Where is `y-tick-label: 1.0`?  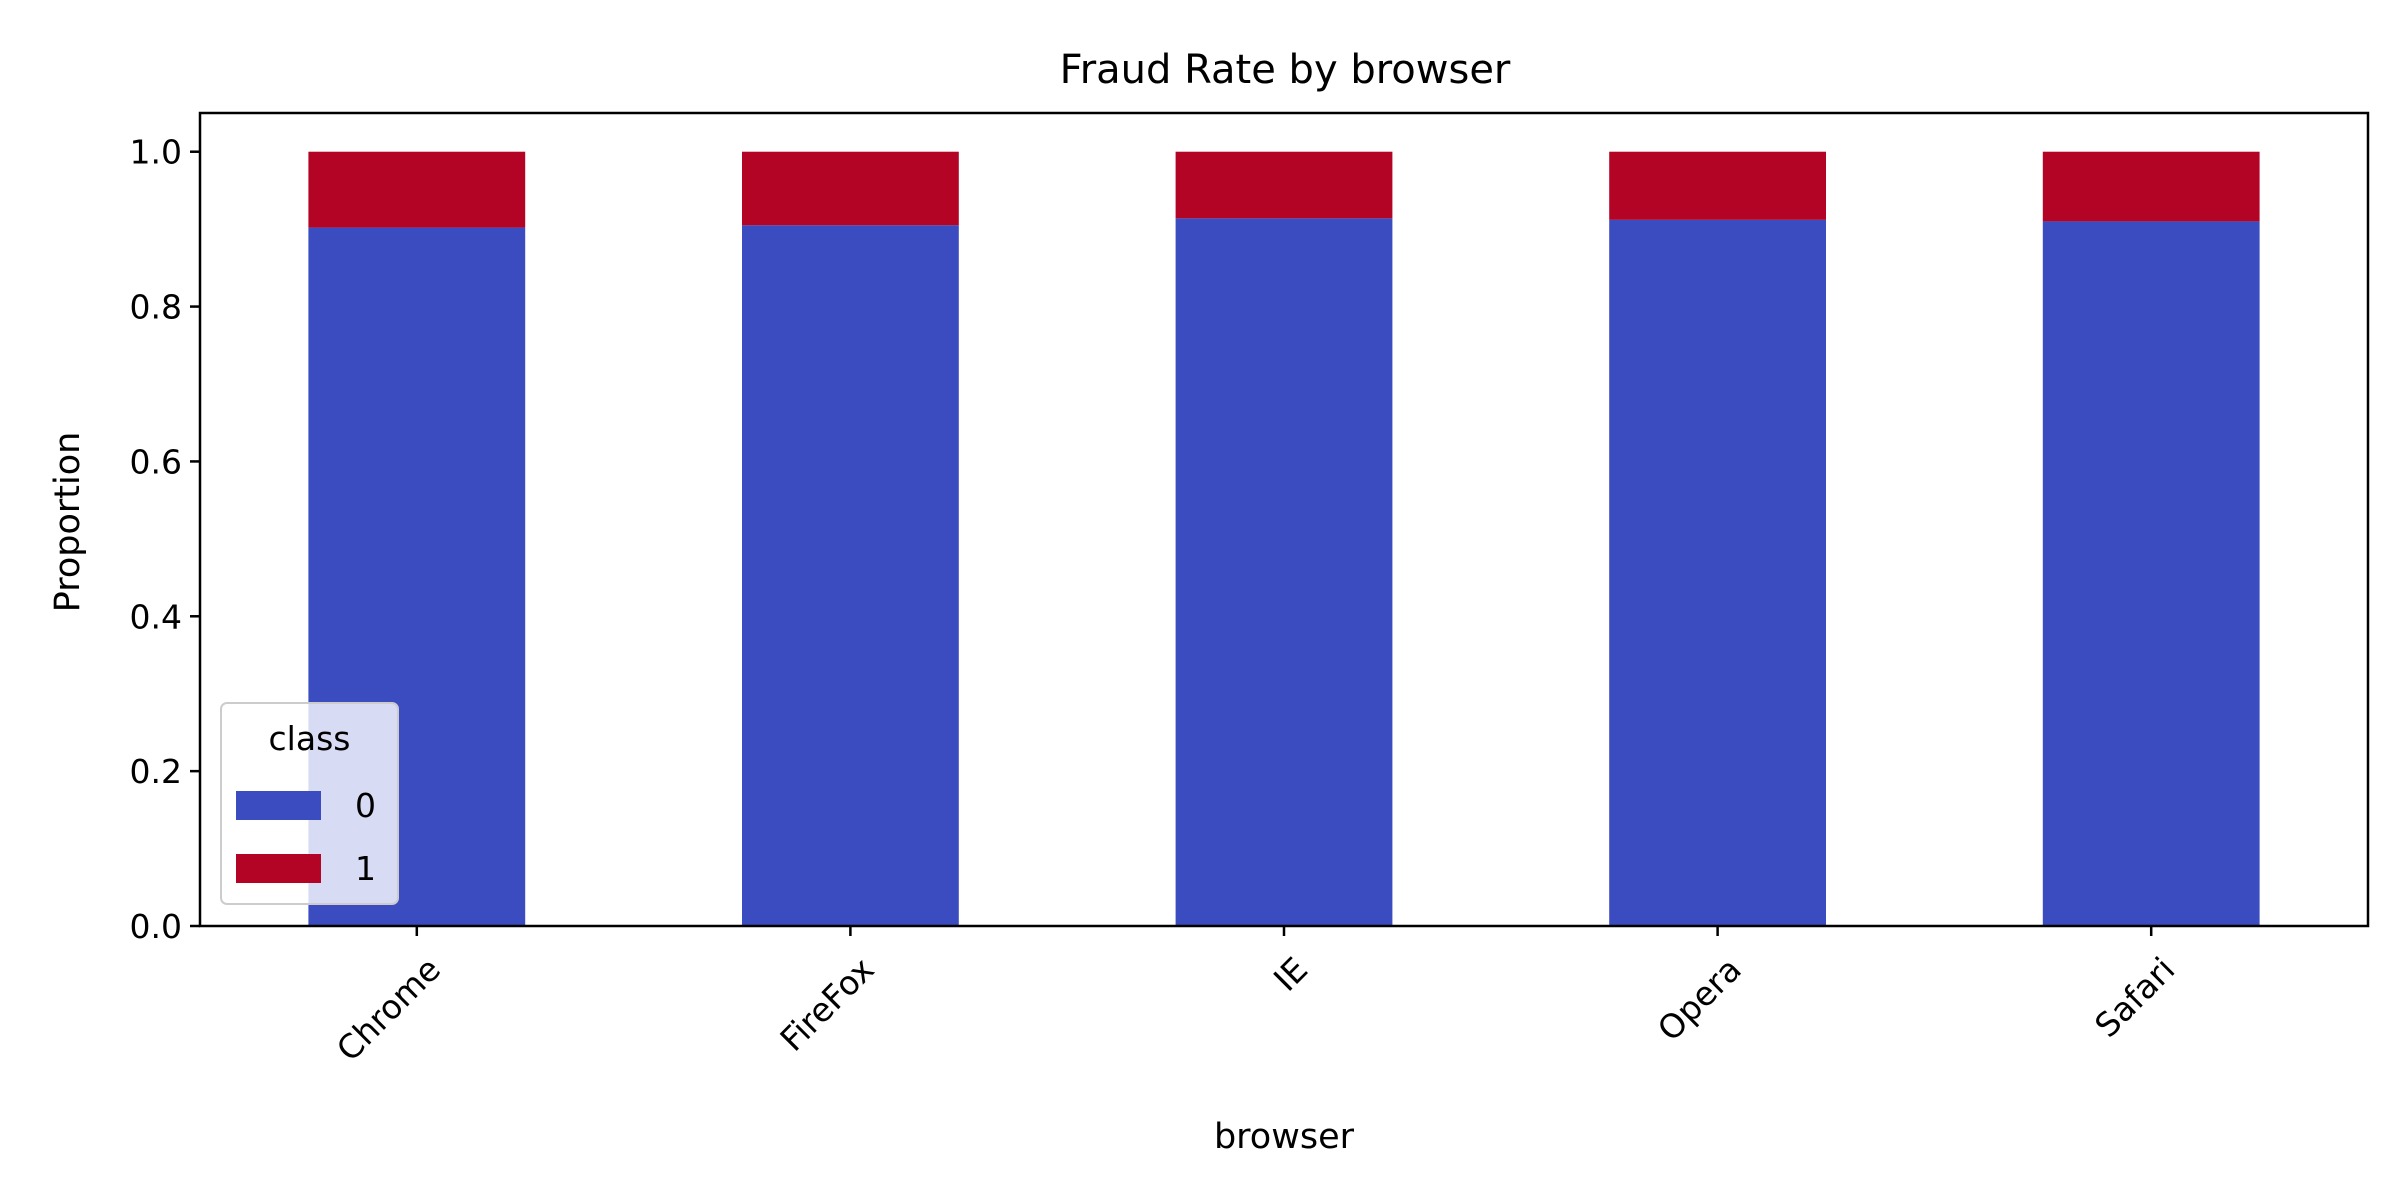 y-tick-label: 1.0 is located at coordinates (156, 152).